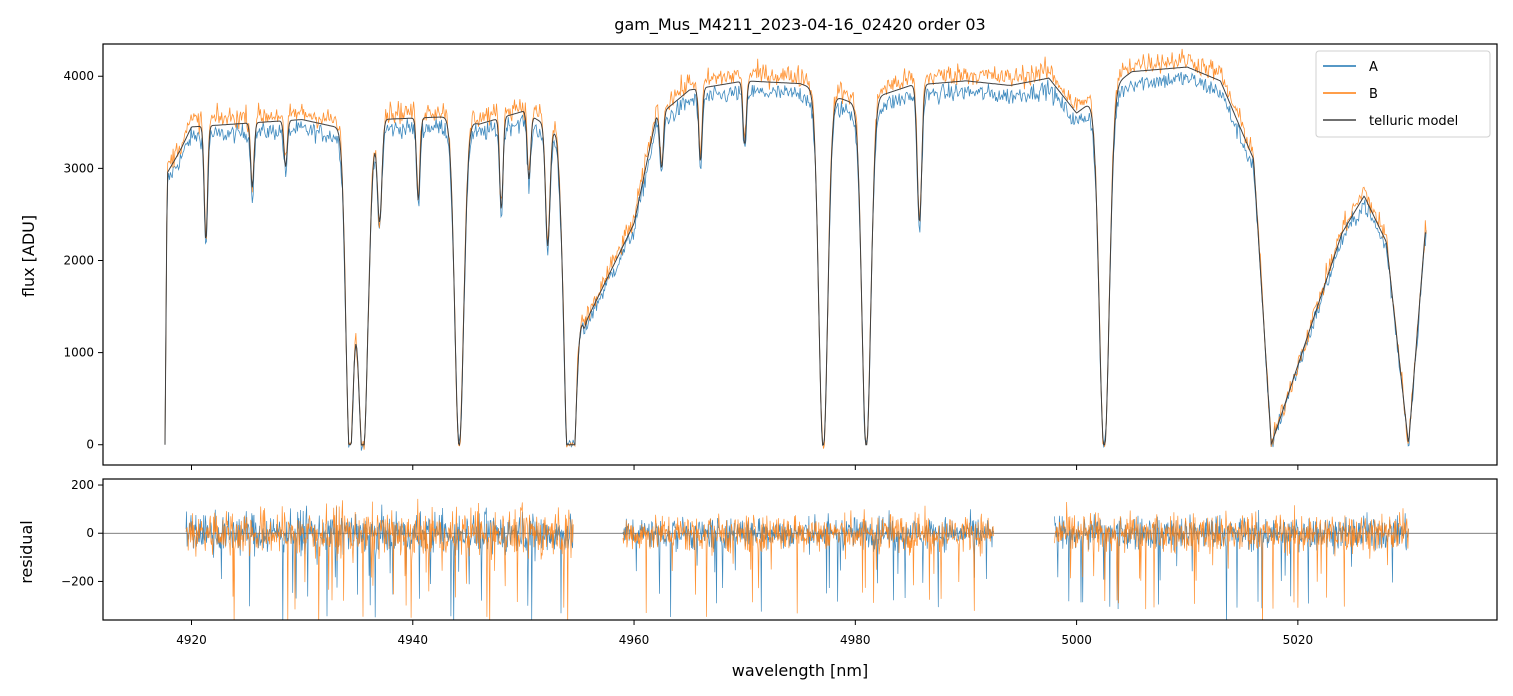  I want to click on x-tick-label: 5000, so click(1076, 640).